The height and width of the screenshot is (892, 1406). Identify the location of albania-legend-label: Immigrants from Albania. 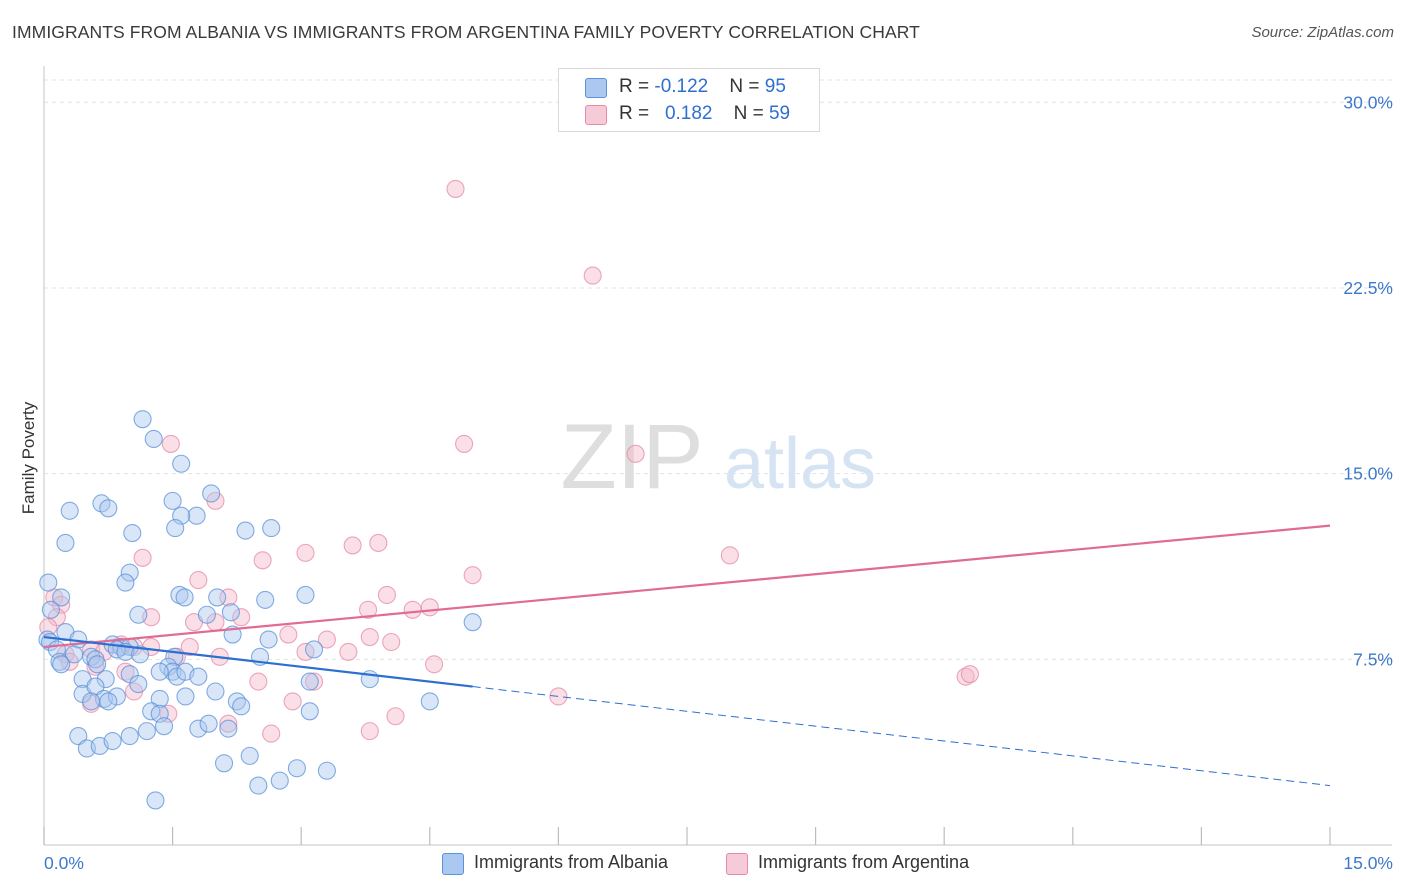
(571, 862).